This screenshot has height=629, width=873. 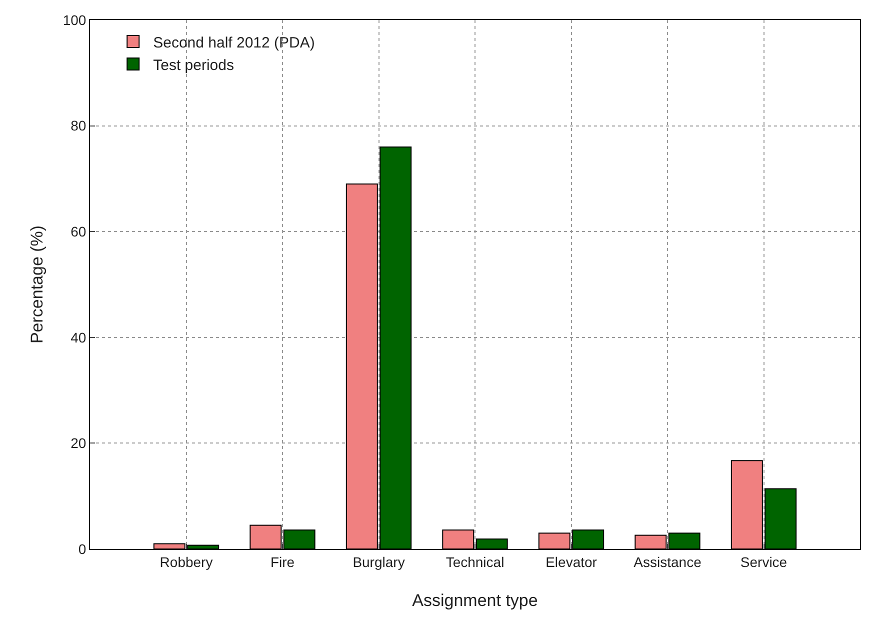 What do you see at coordinates (78, 443) in the screenshot?
I see `y-tick-label: 20` at bounding box center [78, 443].